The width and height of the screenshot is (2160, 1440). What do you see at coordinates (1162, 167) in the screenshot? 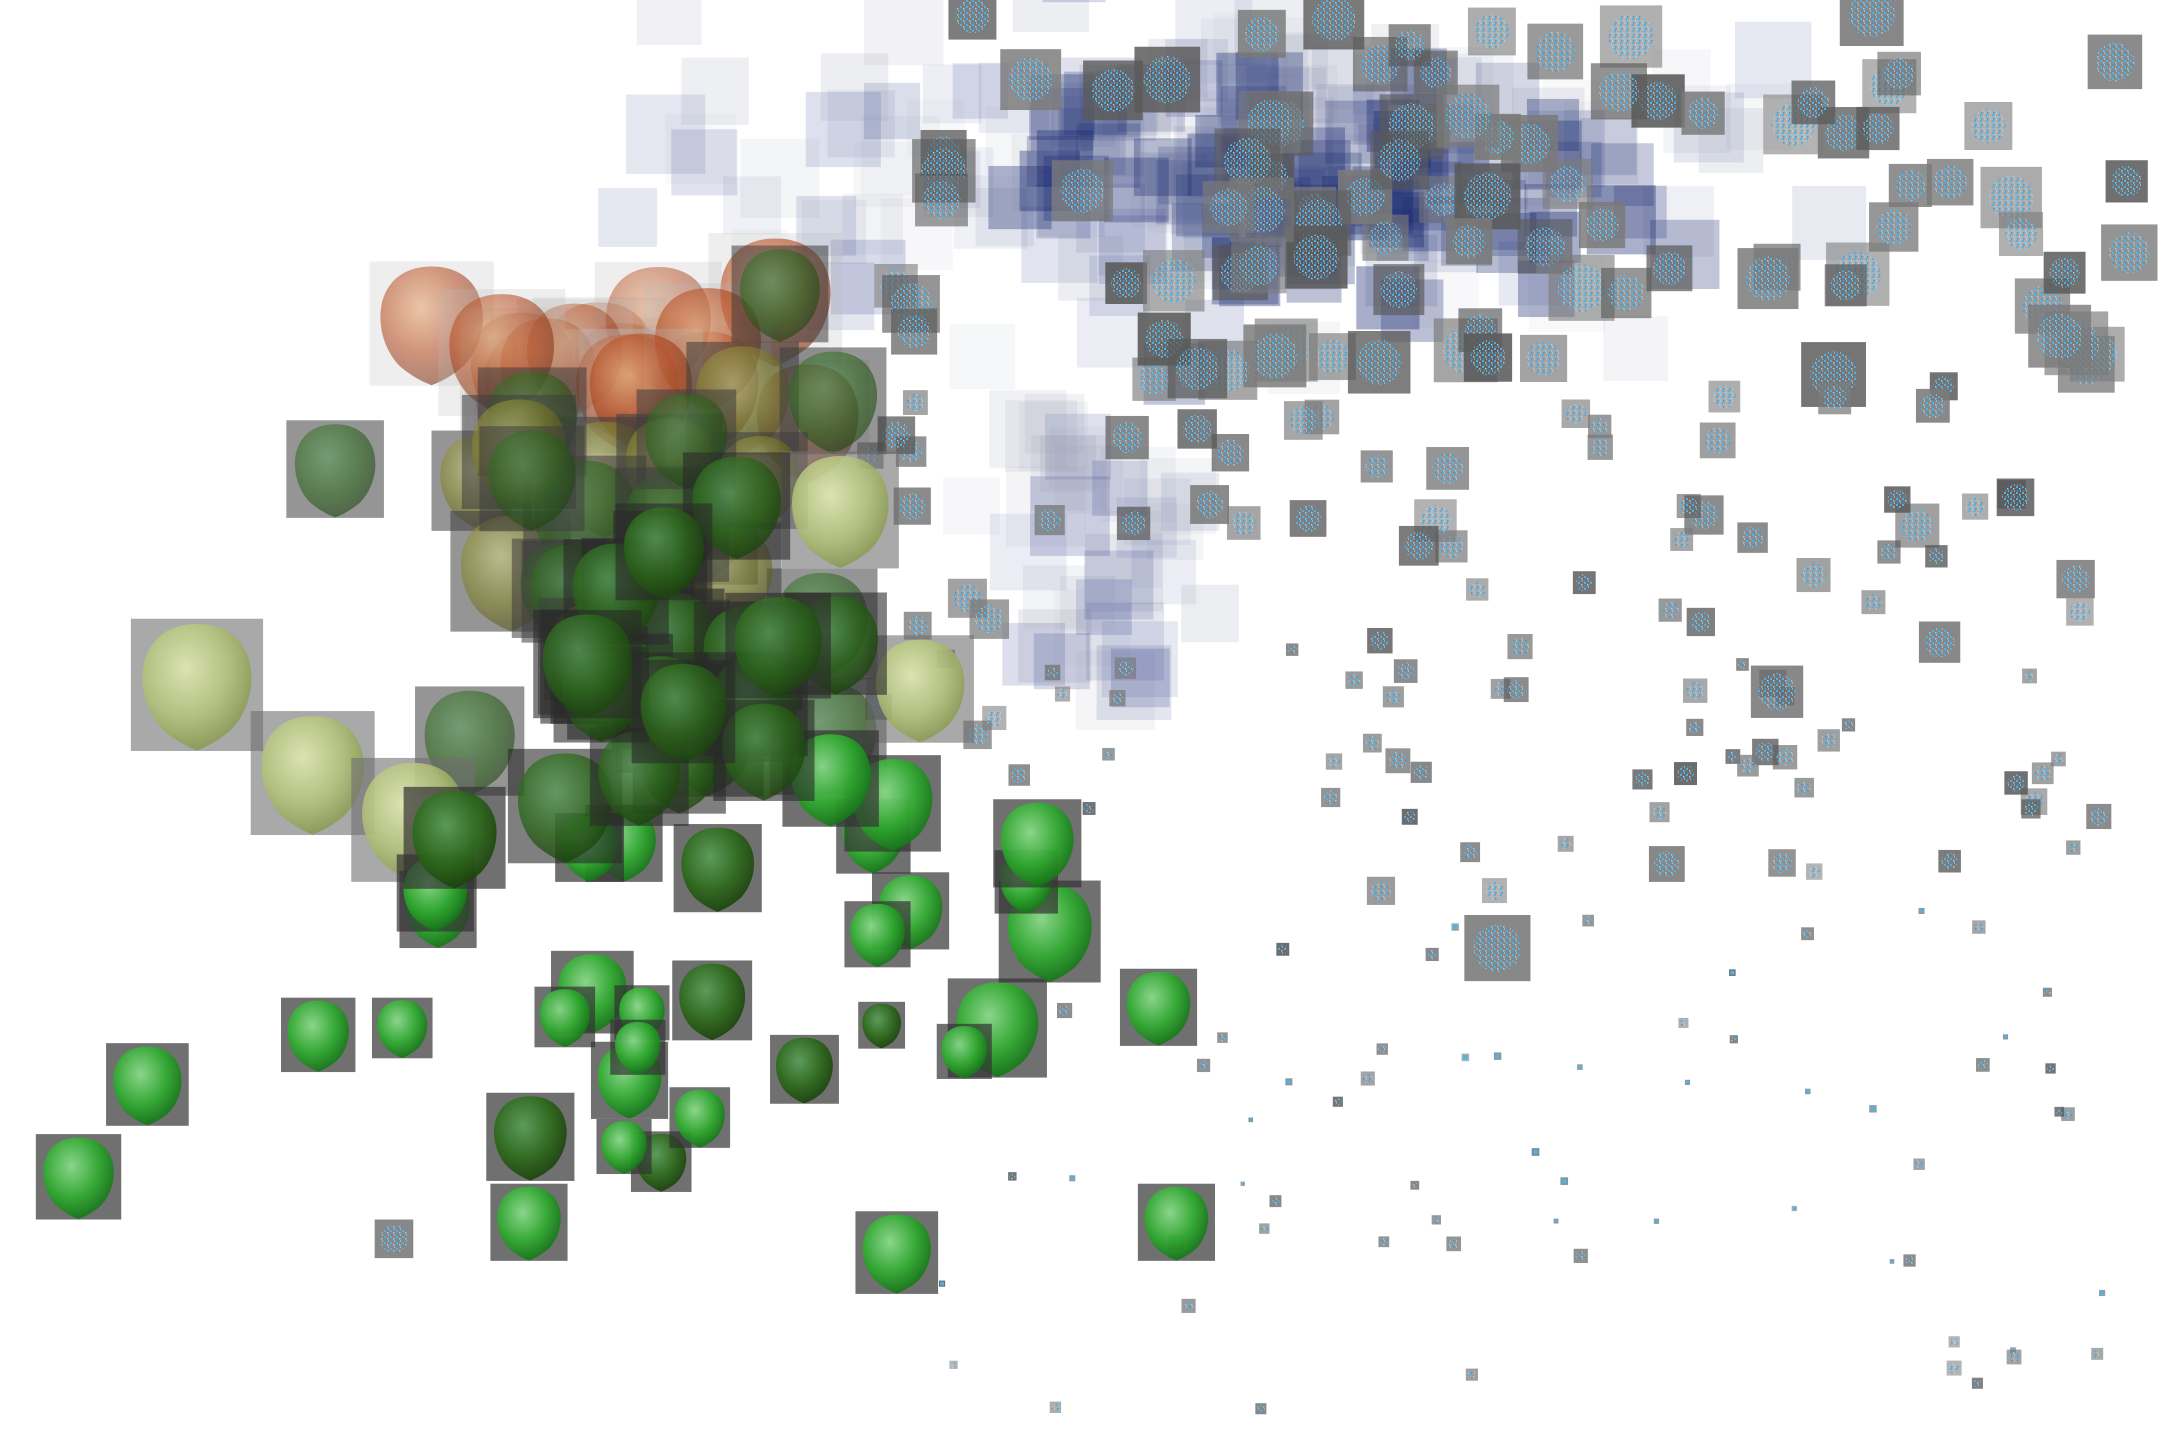
I see `core-square` at bounding box center [1162, 167].